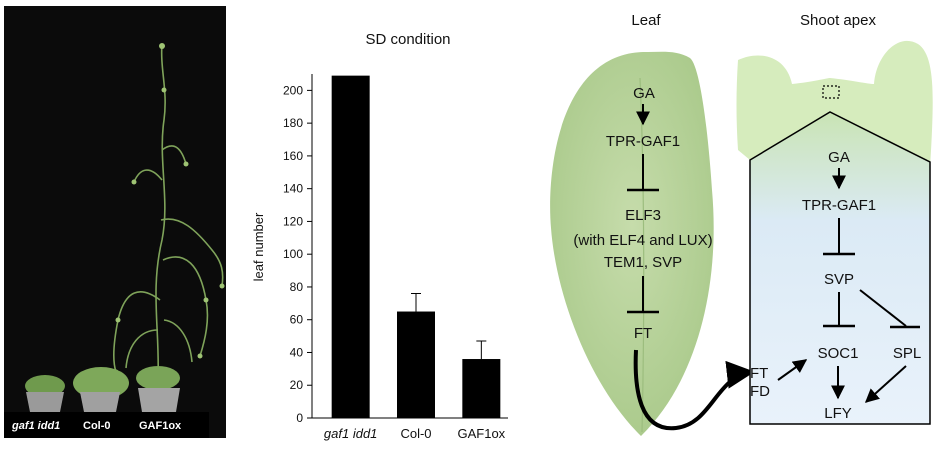 The image size is (942, 451). Describe the element at coordinates (643, 333) in the screenshot. I see `leaf-ft: FT` at that location.